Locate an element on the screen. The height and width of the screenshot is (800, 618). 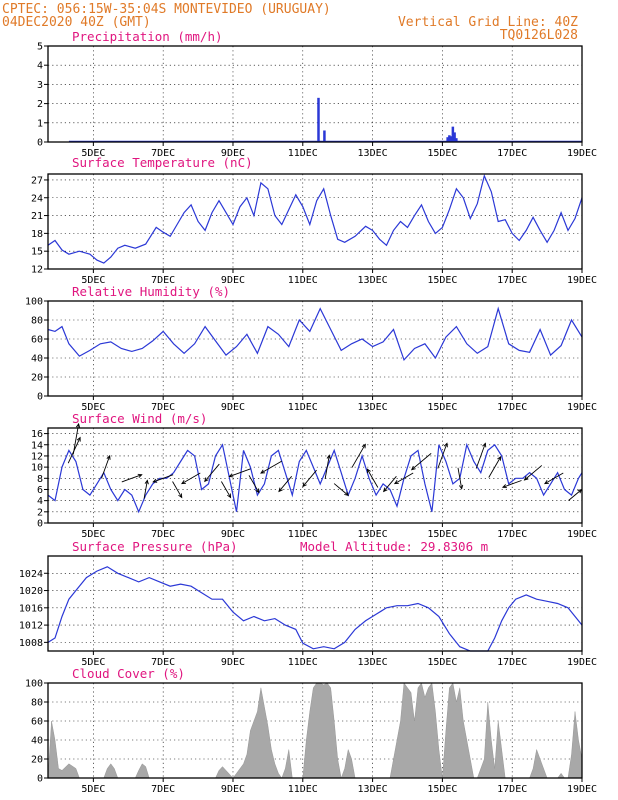
y-tick-label: 16 is located at coordinates (37, 434).